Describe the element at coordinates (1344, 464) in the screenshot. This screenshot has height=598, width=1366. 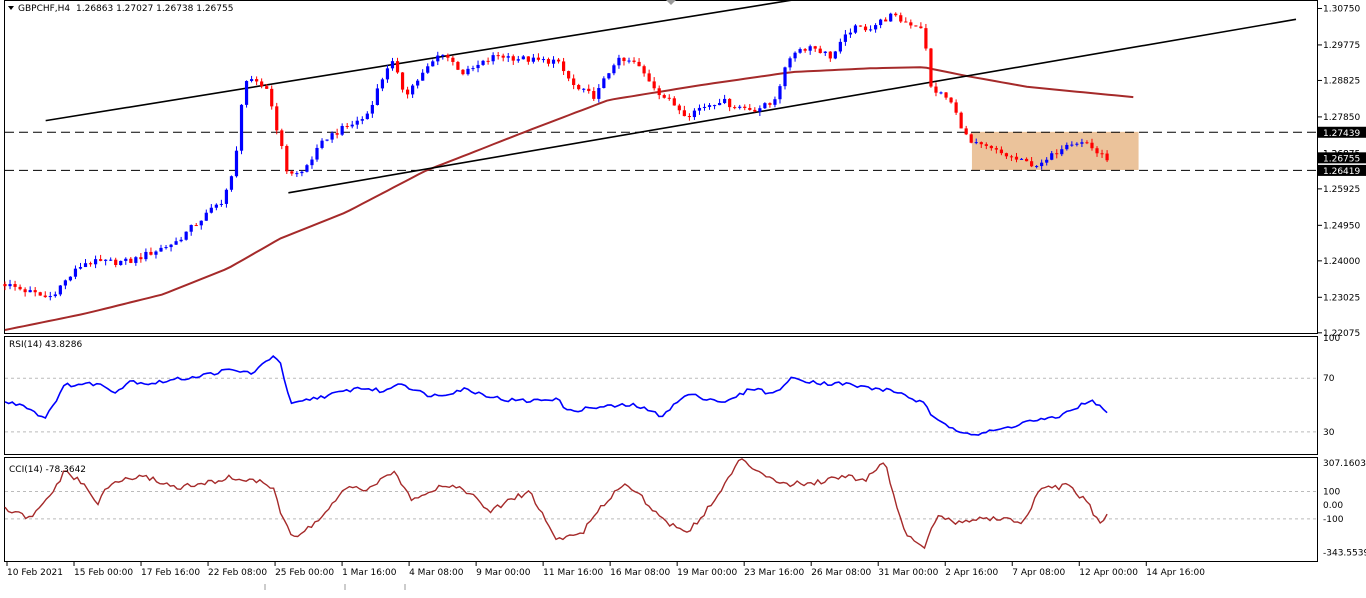
I see `cci-tick-label: 307.1603` at that location.